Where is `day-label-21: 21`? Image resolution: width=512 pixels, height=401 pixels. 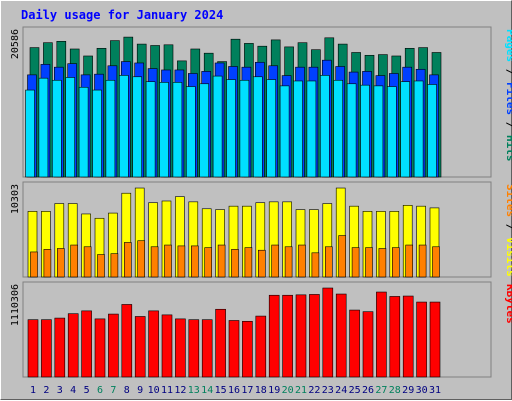
day-label-21: 21 is located at coordinates (301, 390).